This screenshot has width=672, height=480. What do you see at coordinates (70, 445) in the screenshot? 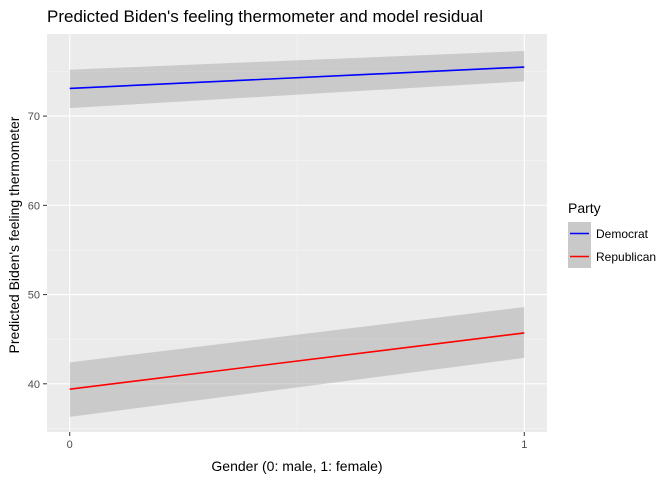
I see `x-tick-label: 0` at bounding box center [70, 445].